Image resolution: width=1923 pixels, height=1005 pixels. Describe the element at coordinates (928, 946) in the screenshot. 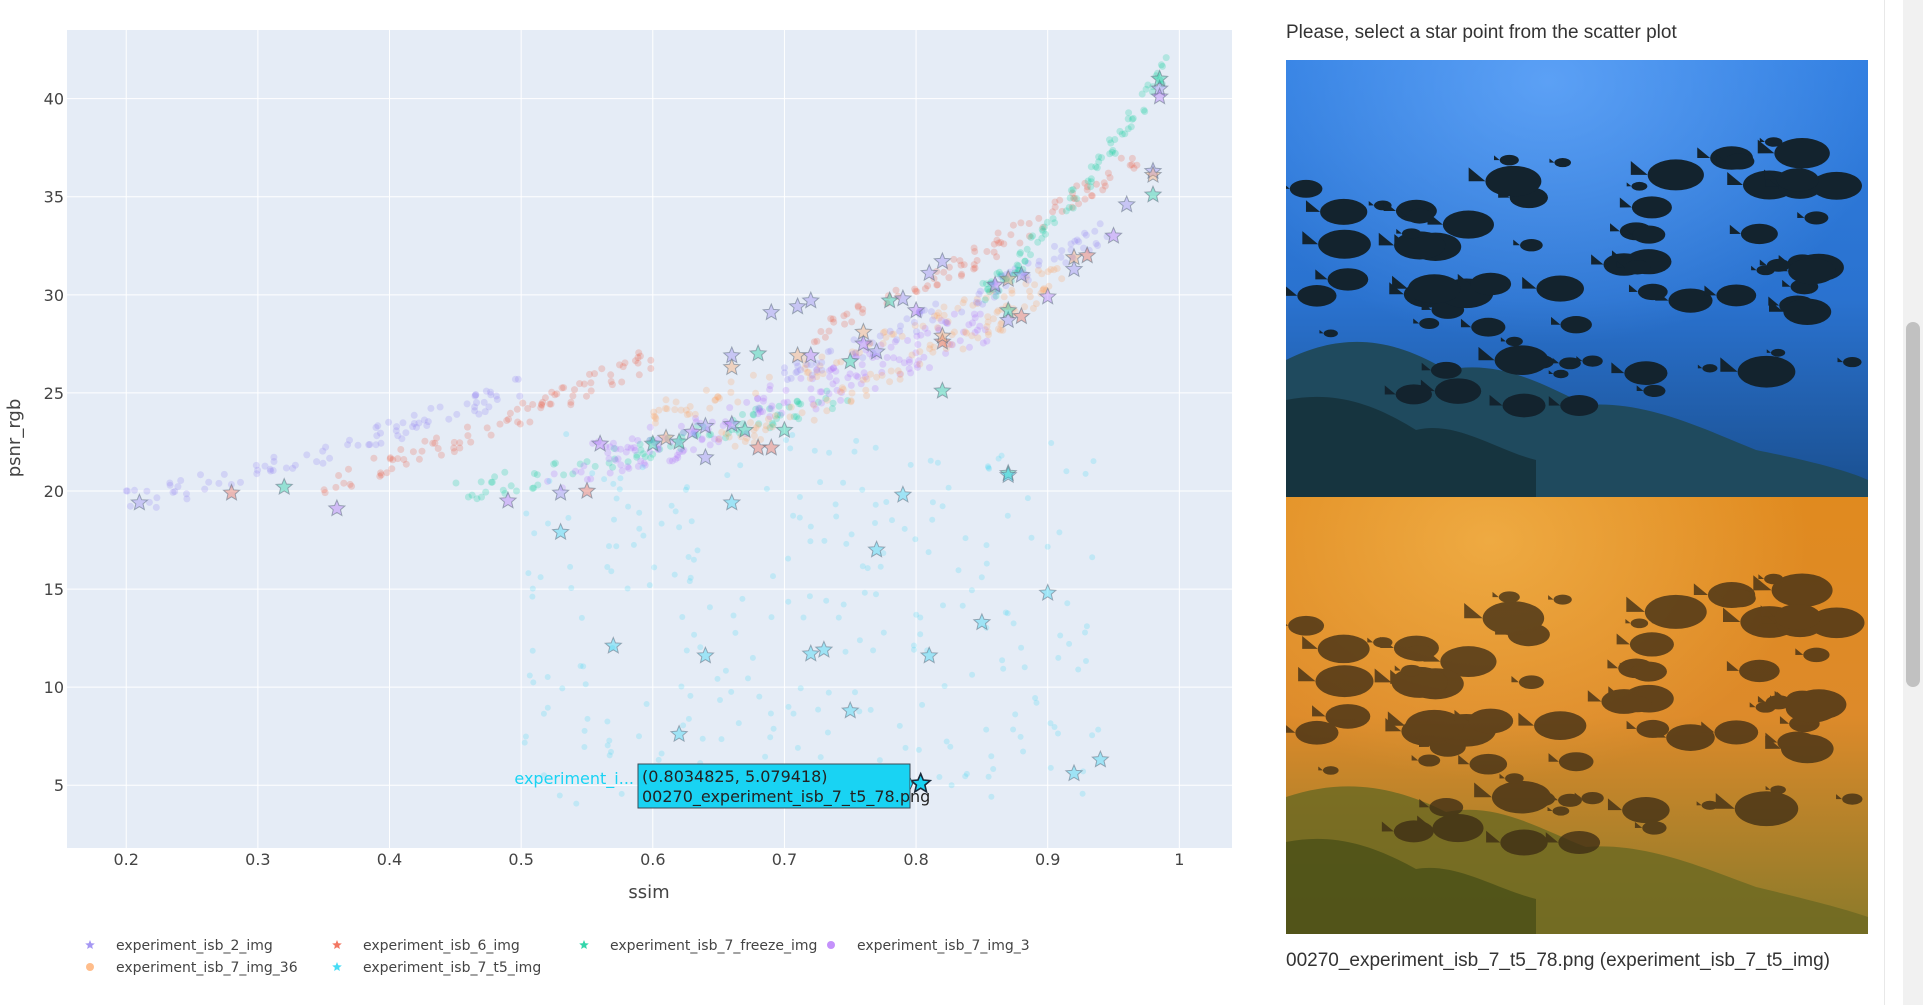

I see `legend-item: experiment_isb_7_img_3` at that location.